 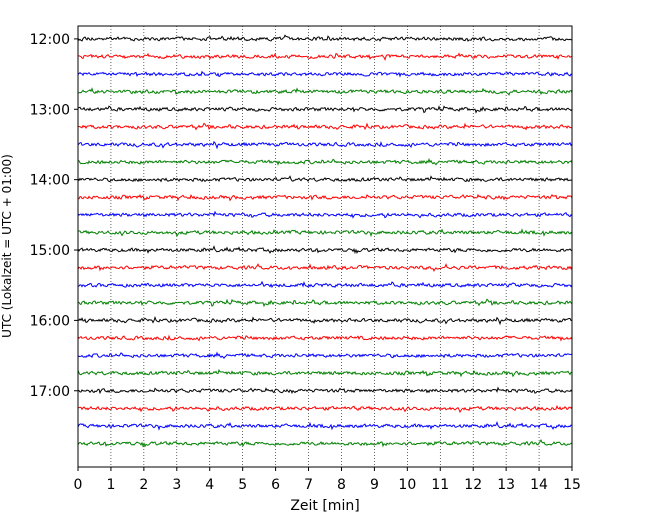 I want to click on x-tick-label: 6, so click(x=275, y=485).